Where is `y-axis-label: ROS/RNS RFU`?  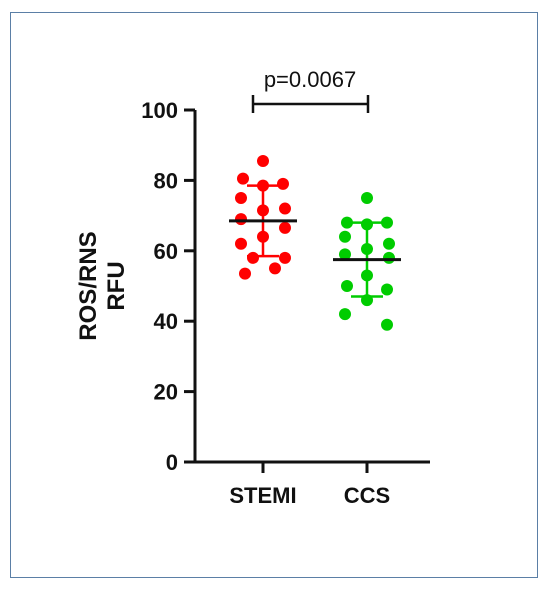 y-axis-label: ROS/RNS RFU is located at coordinates (102, 285).